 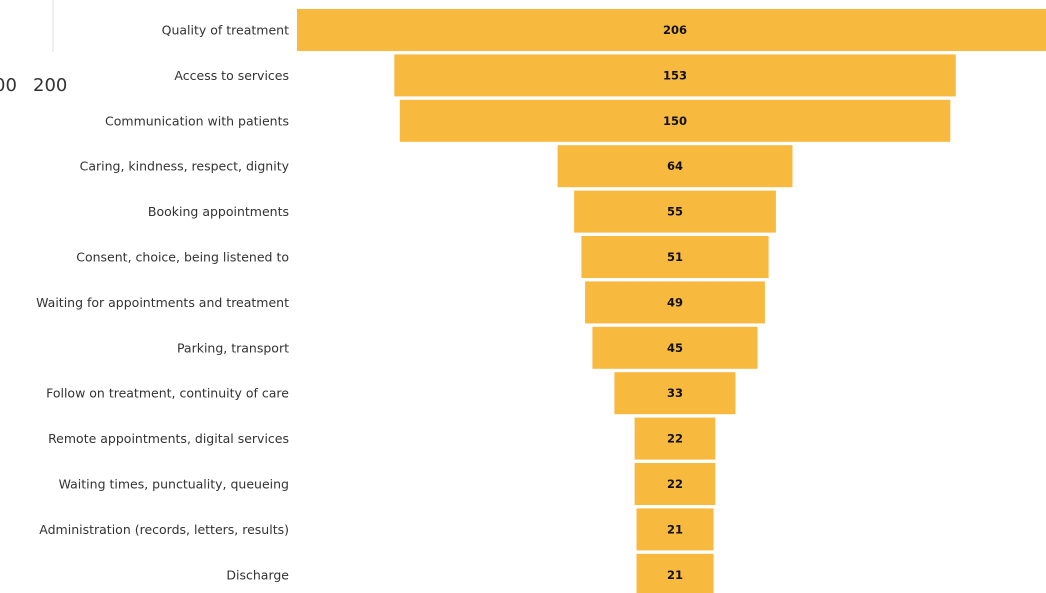 I want to click on value-label: 206, so click(x=675, y=30).